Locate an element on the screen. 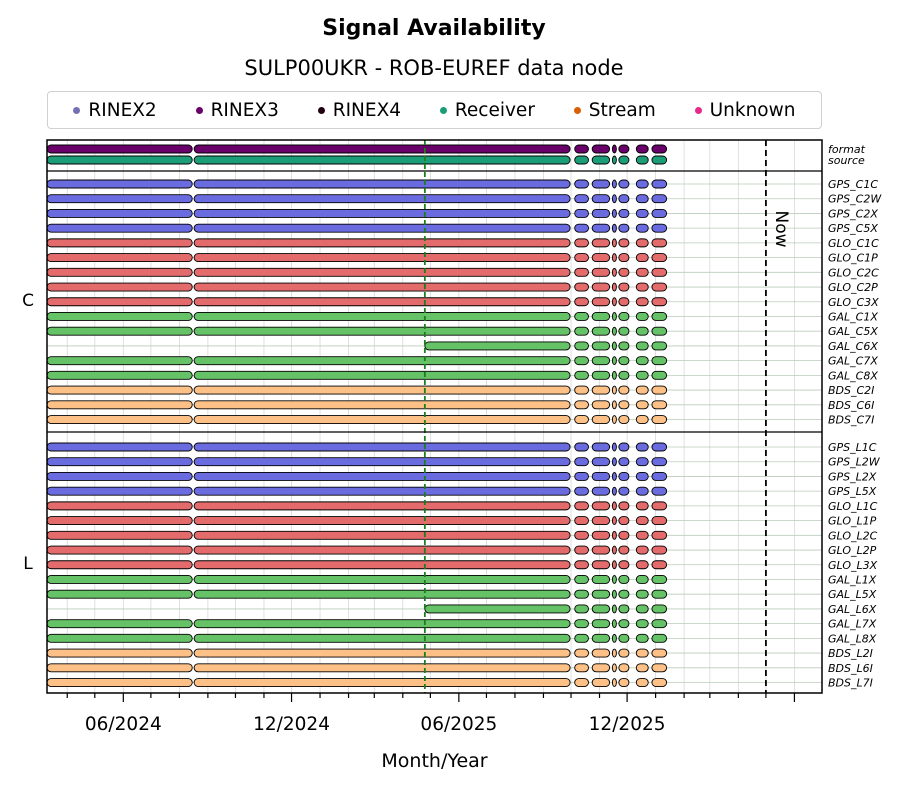 This screenshot has height=793, width=914. row-label: BDS_L2I is located at coordinates (850, 653).